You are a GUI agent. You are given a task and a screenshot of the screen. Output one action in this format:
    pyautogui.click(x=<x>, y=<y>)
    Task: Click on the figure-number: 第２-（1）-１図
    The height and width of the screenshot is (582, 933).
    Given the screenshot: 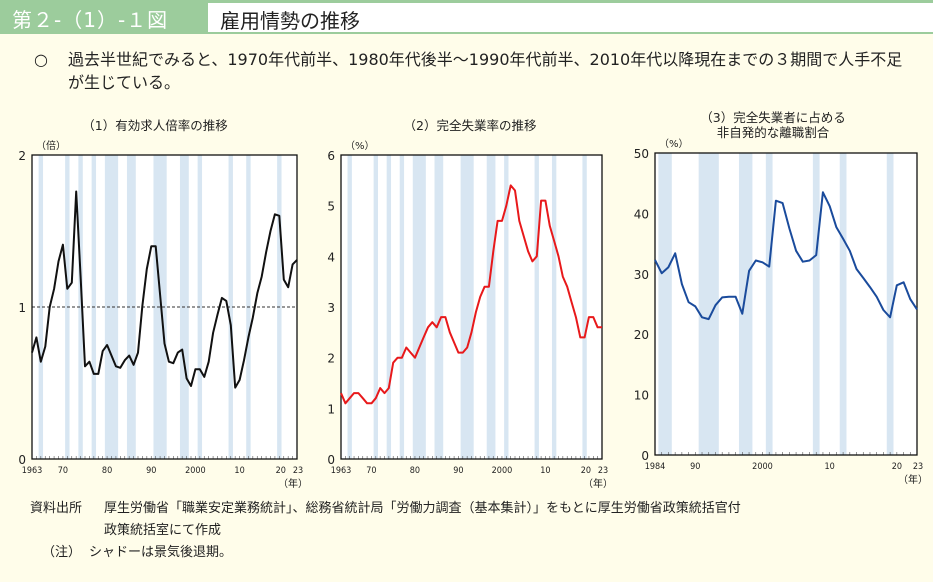 What is the action you would take?
    pyautogui.click(x=90, y=20)
    